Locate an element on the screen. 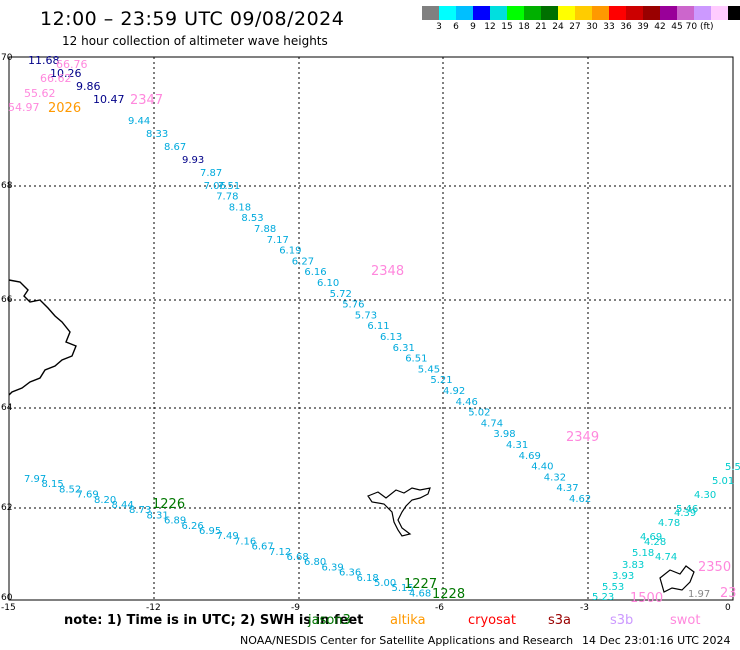 This screenshot has width=740, height=650. y-tick-label: 68 is located at coordinates (7, 186).